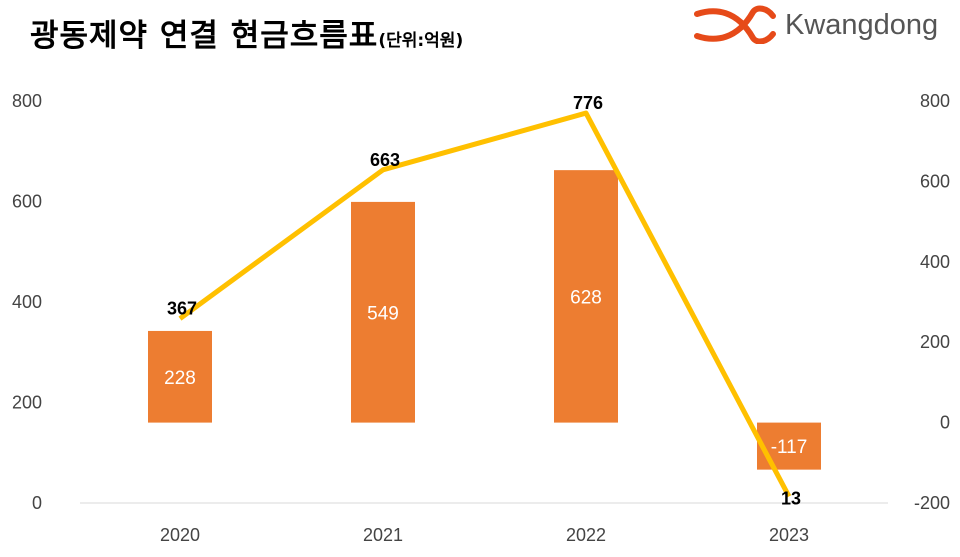  Describe the element at coordinates (383, 535) in the screenshot. I see `x-tick-label: 2021` at that location.